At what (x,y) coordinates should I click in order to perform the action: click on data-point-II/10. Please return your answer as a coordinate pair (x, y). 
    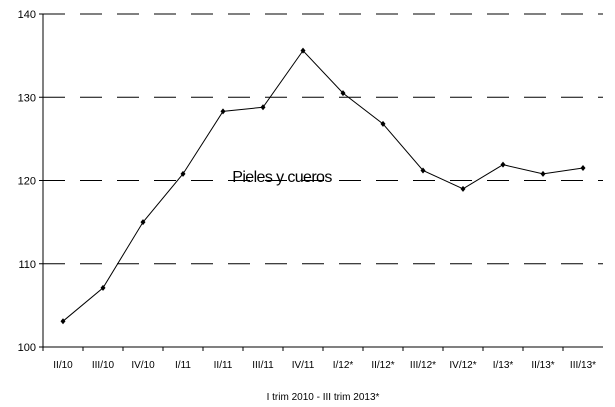
    Looking at the image, I should click on (63, 321).